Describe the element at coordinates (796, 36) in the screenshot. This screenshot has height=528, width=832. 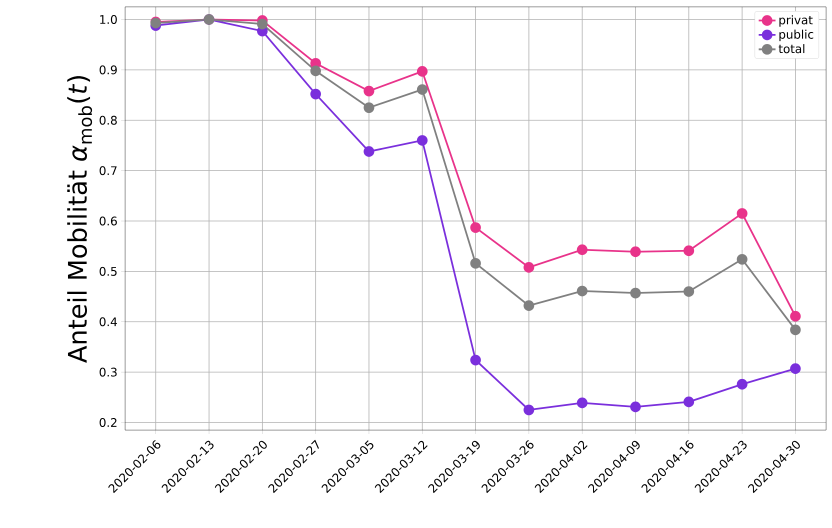
I see `legend-label: public` at that location.